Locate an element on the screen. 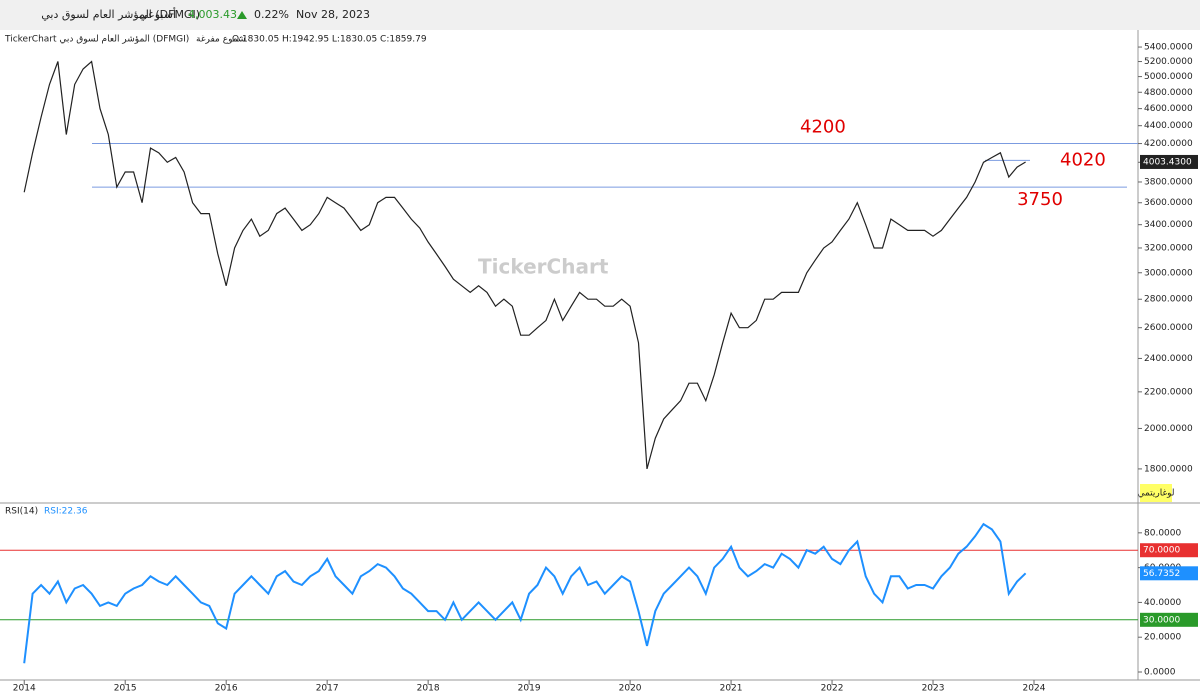  y-tick-label: 40.0000 is located at coordinates (1162, 603).